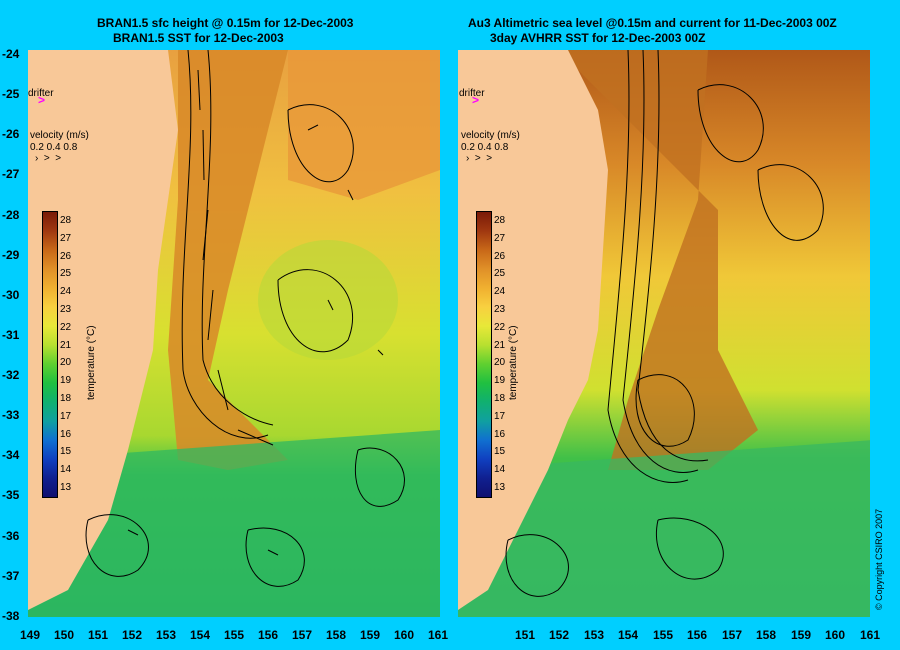 This screenshot has width=900, height=650. What do you see at coordinates (11, 616) in the screenshot?
I see `lat-label: -38` at bounding box center [11, 616].